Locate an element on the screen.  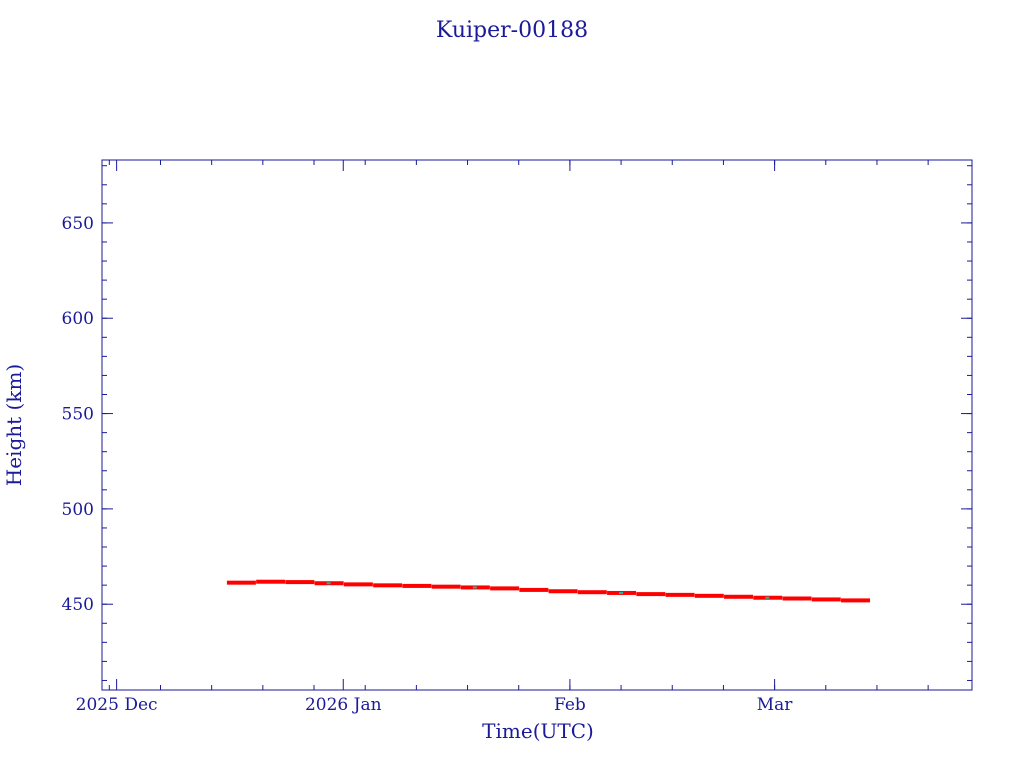
y-tick-label: 550 is located at coordinates (78, 415).